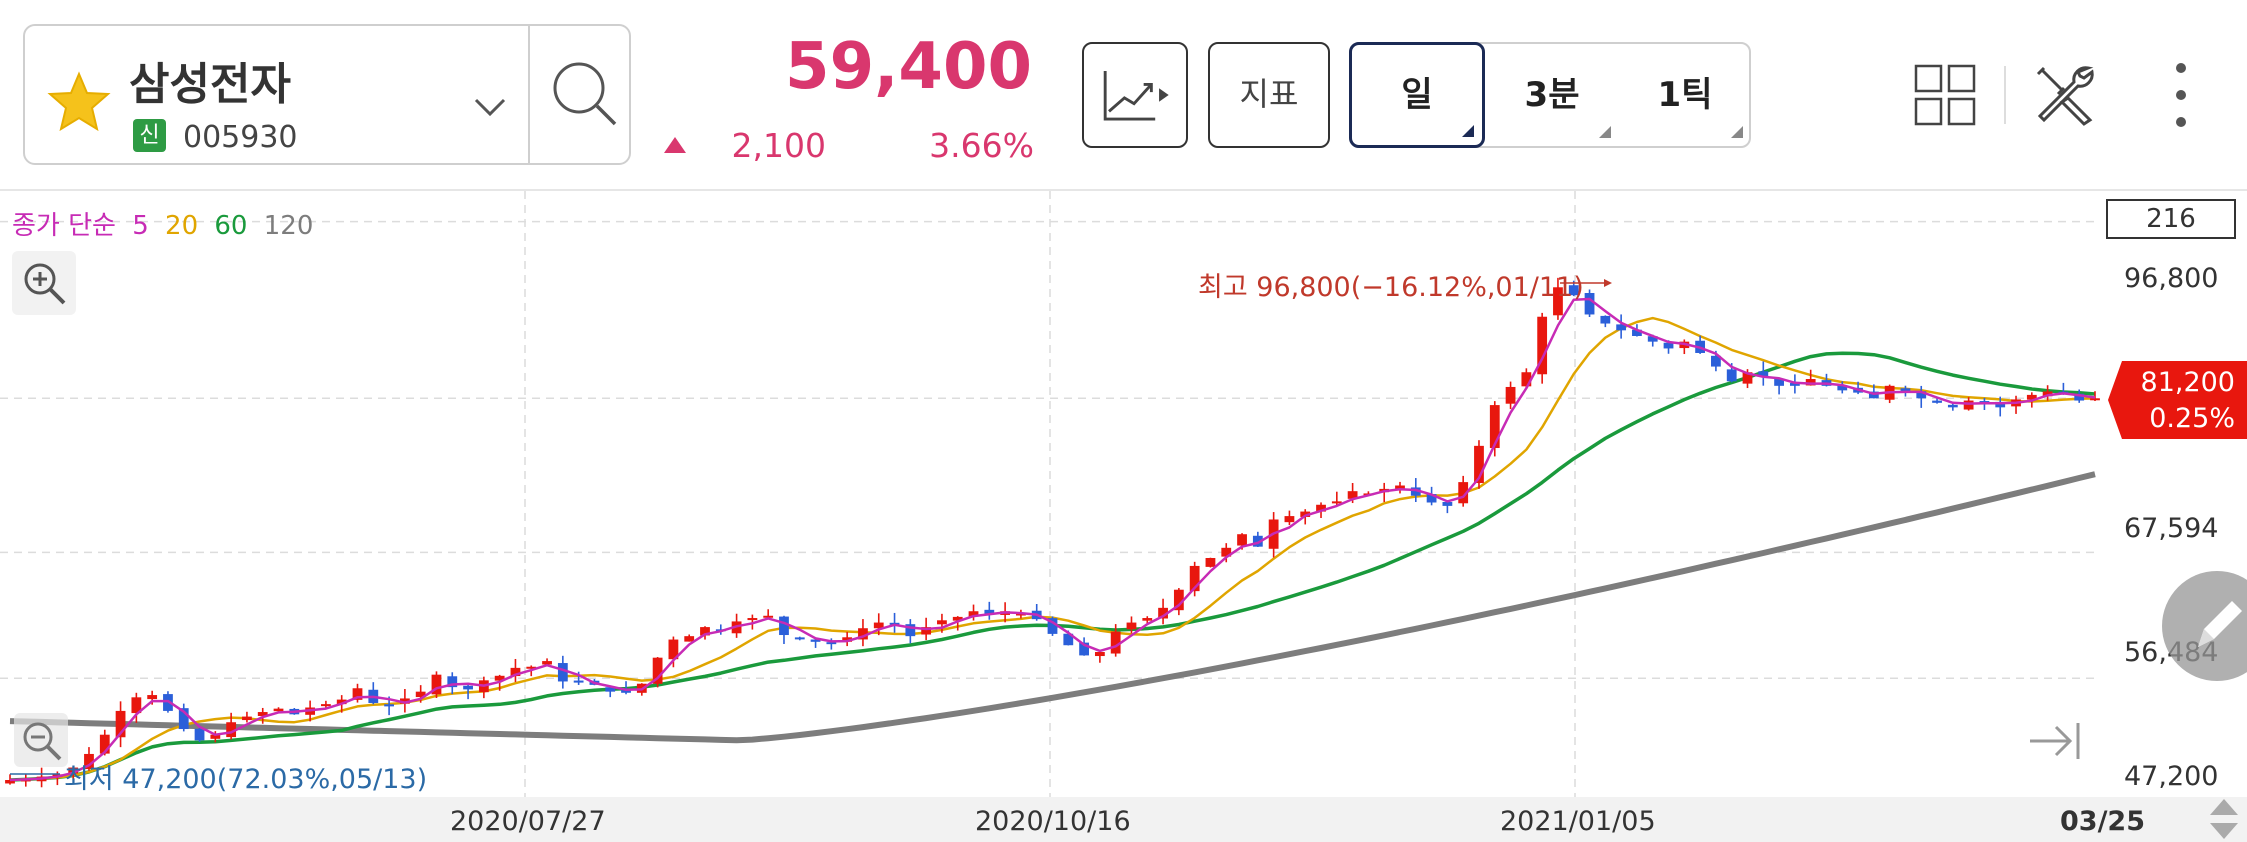 This screenshot has height=842, width=2247. What do you see at coordinates (2173, 516) in the screenshot?
I see `y-axis-panel` at bounding box center [2173, 516].